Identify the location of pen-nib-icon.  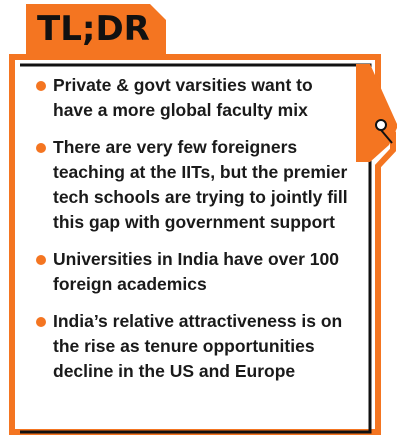
(376, 113).